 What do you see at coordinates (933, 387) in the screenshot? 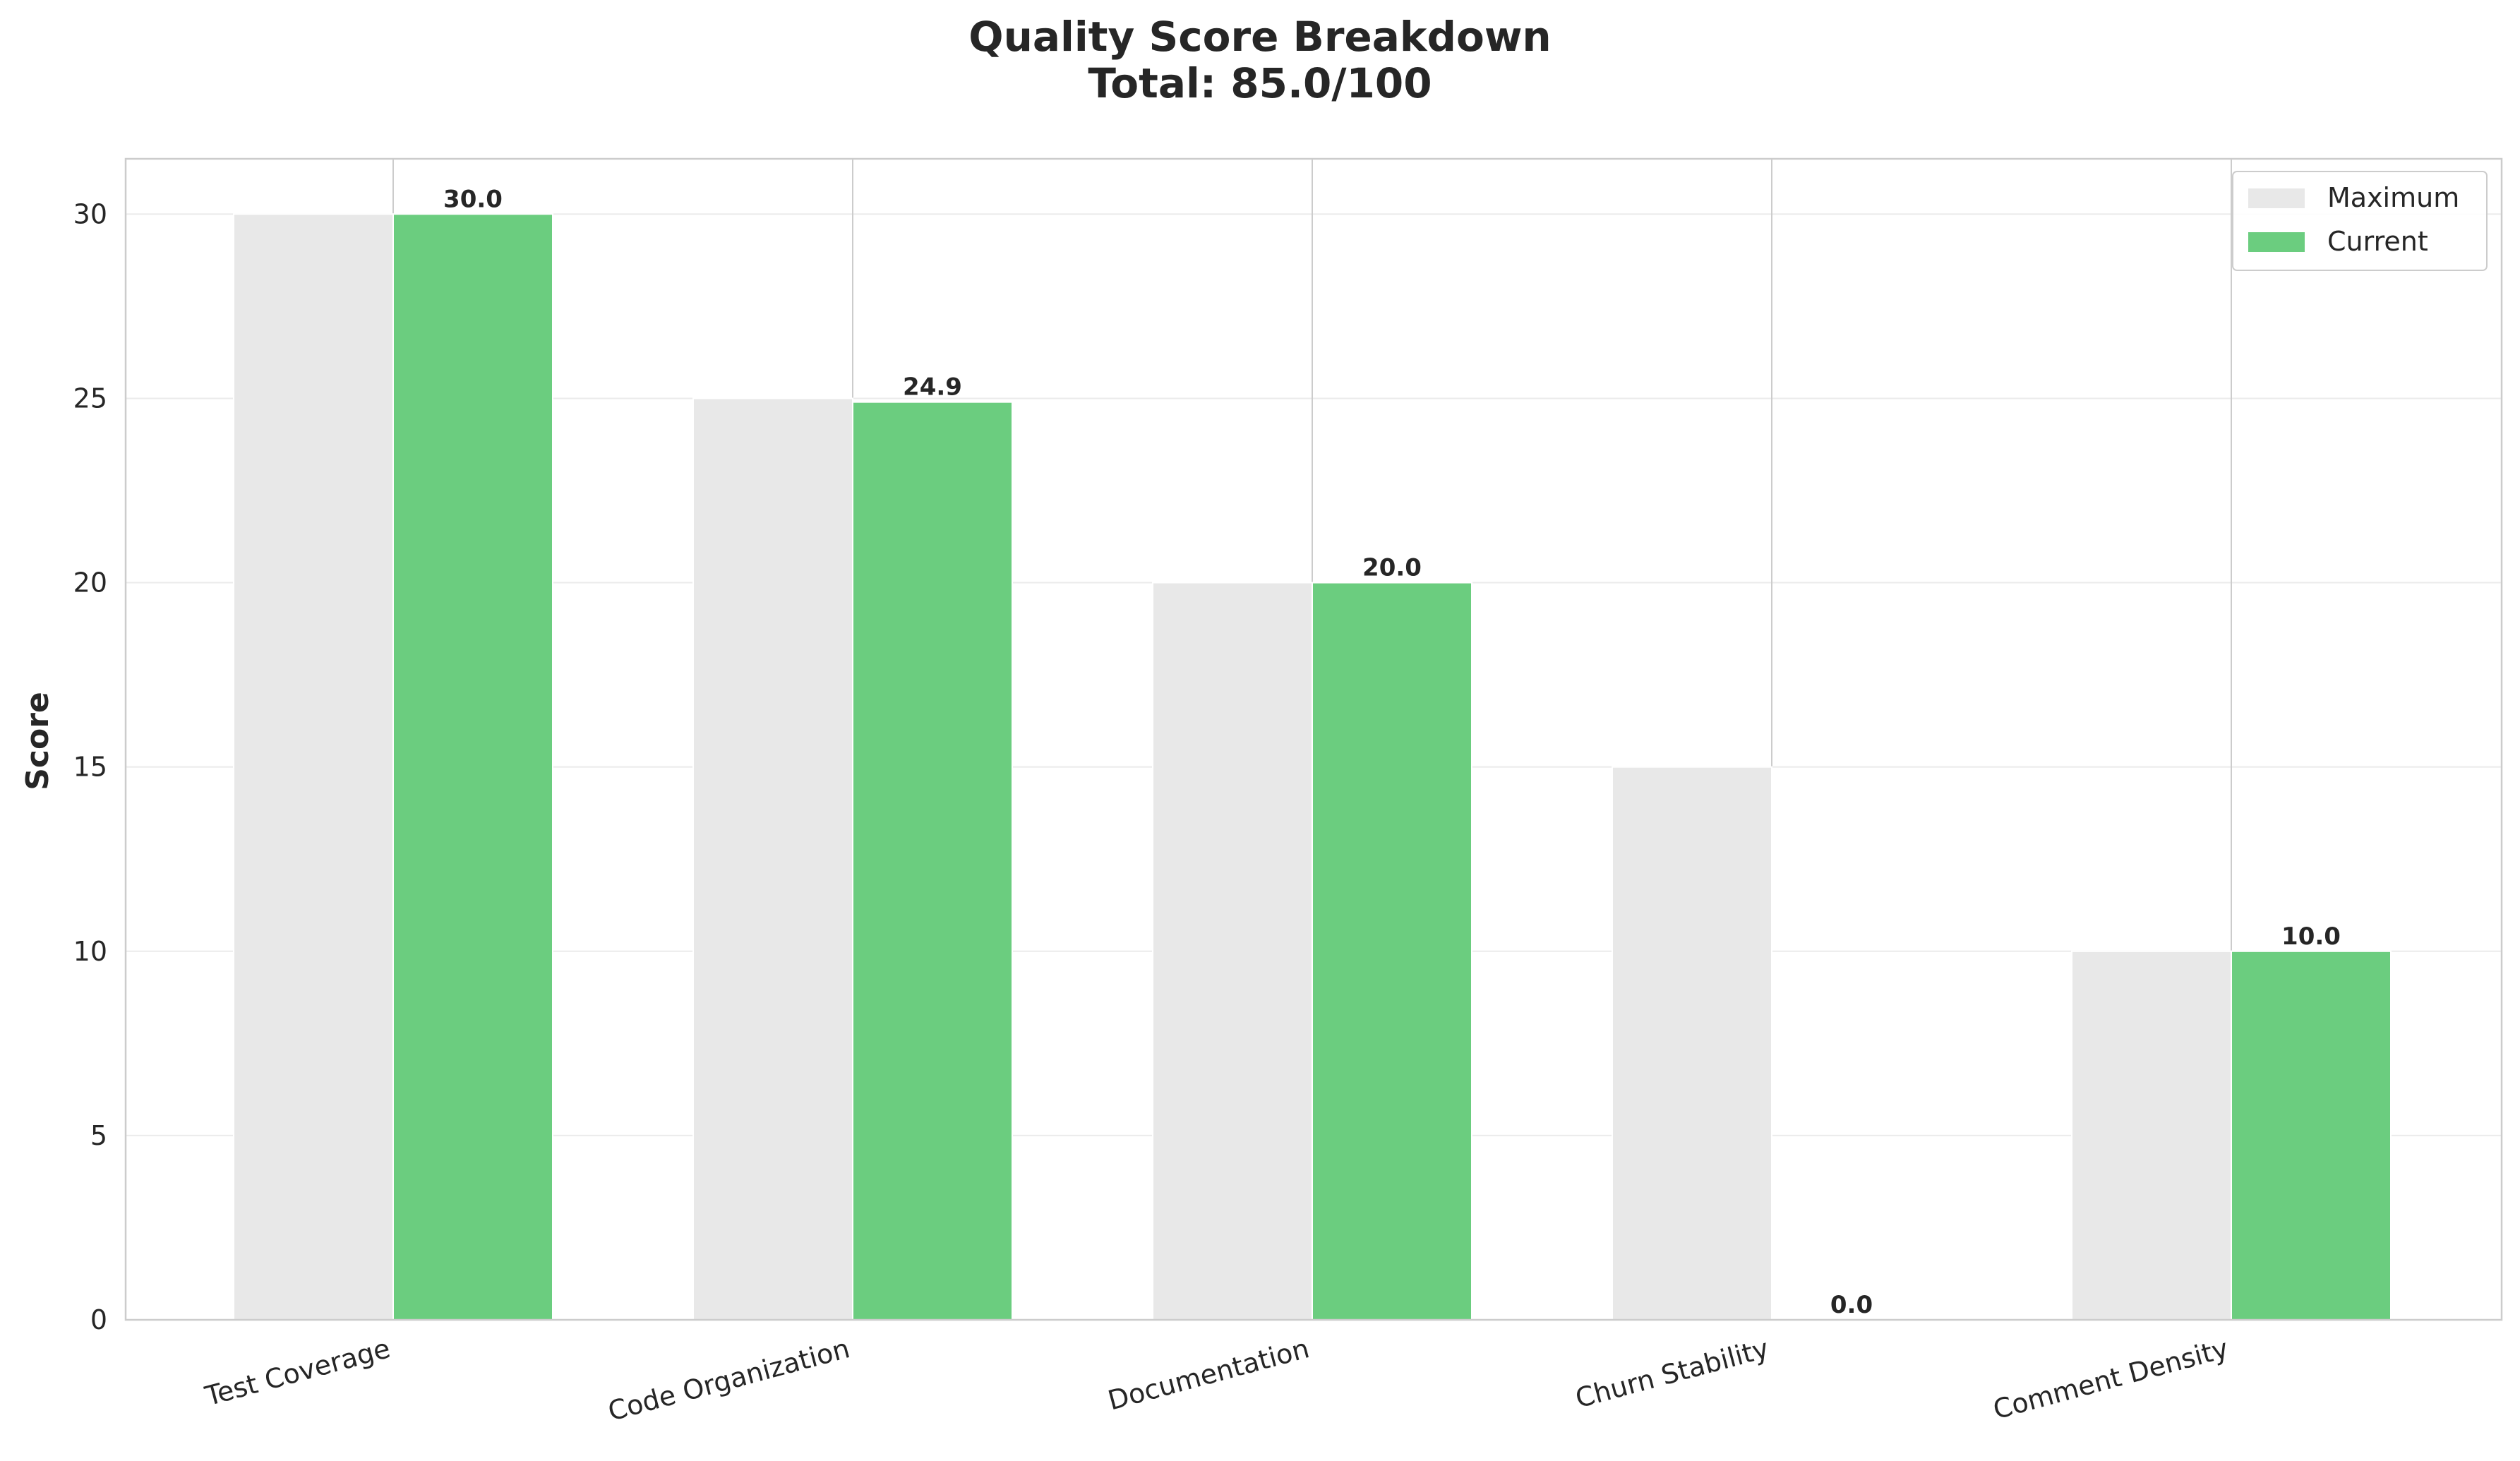
I see `data-label: 24.9` at bounding box center [933, 387].